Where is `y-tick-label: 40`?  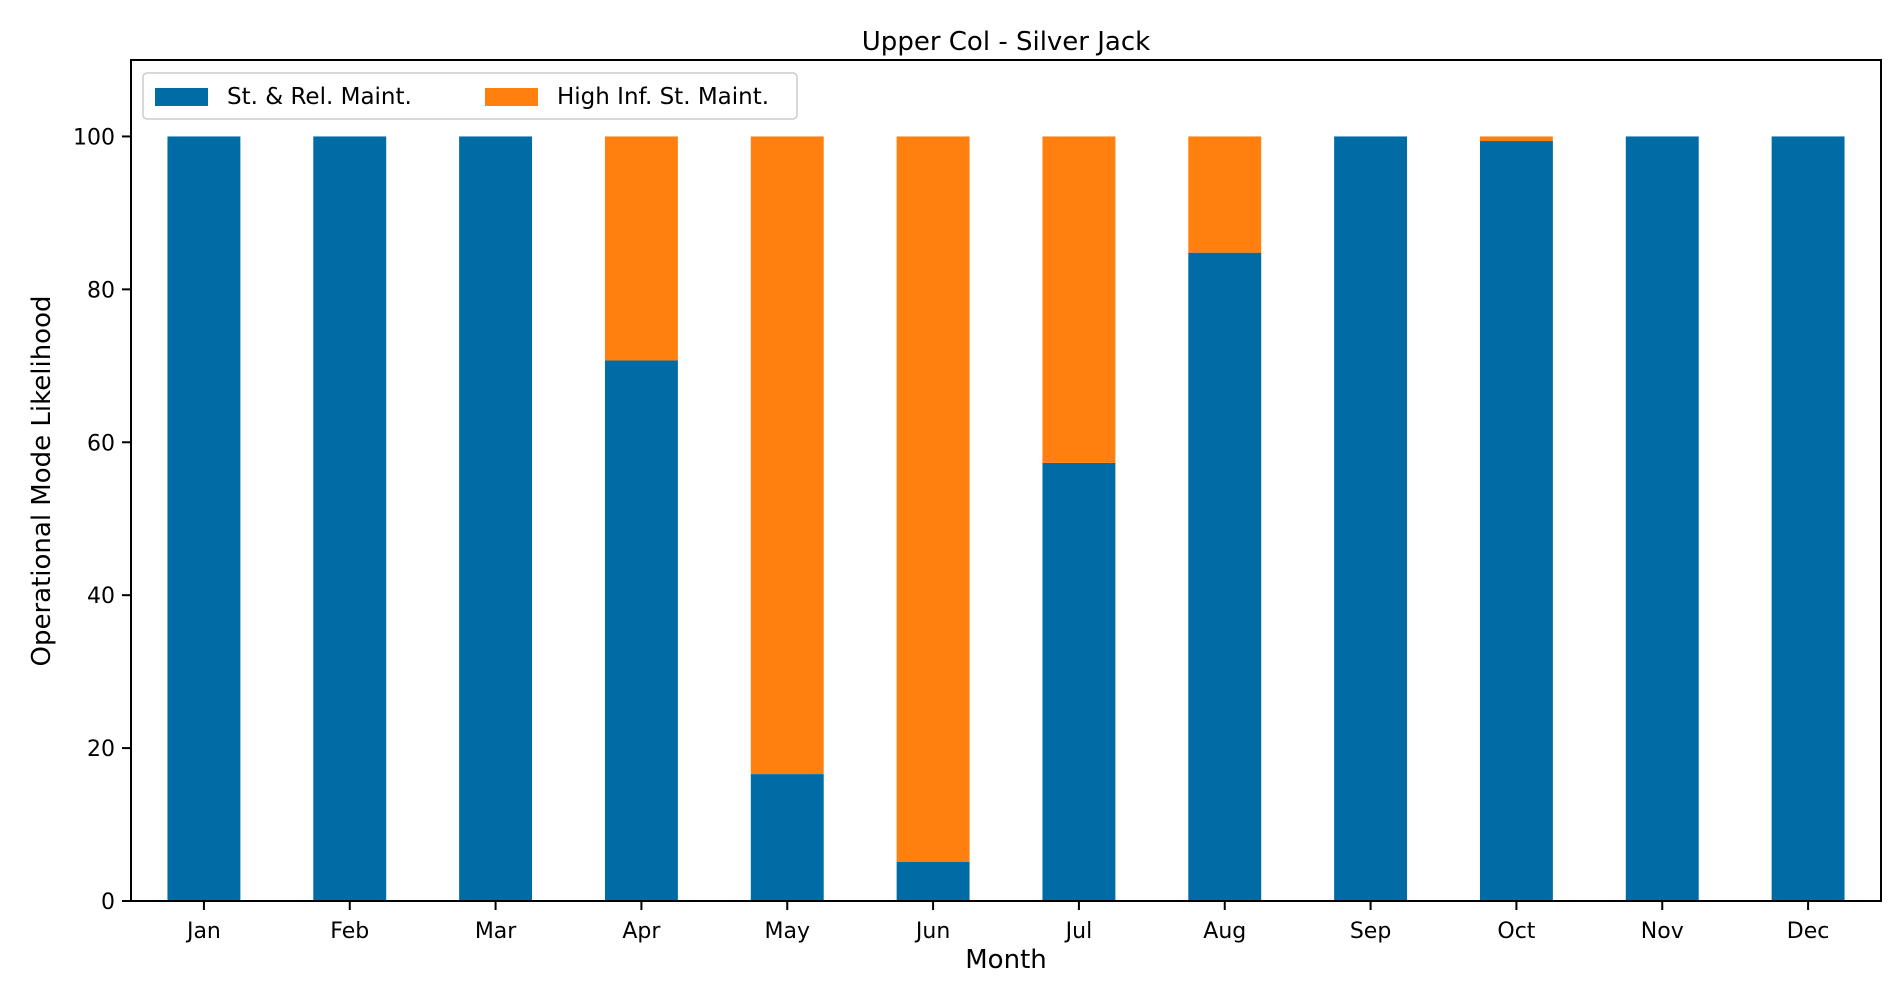
y-tick-label: 40 is located at coordinates (101, 596).